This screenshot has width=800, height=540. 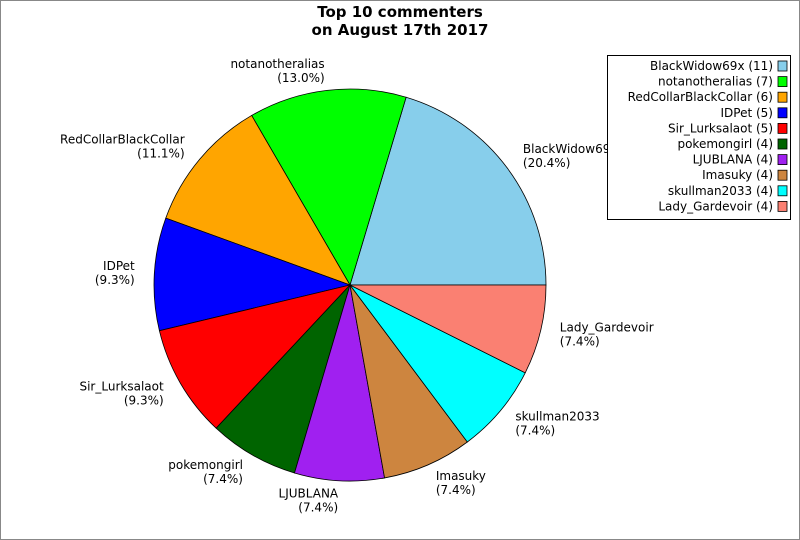 I want to click on slice-label: skullman2033, so click(x=557, y=416).